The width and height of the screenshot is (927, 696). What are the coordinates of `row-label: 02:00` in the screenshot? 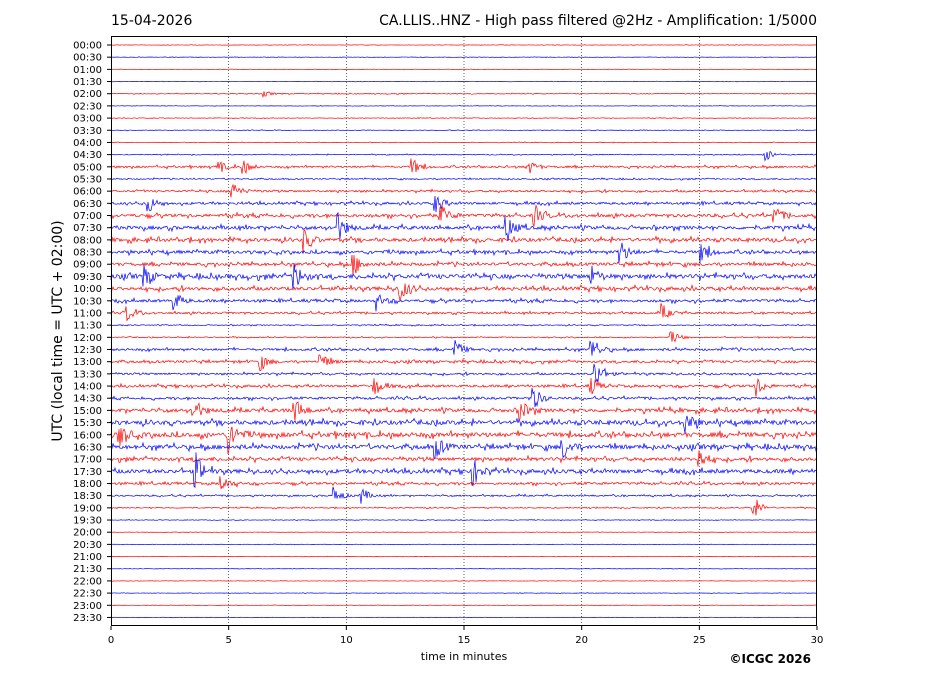 It's located at (87, 94).